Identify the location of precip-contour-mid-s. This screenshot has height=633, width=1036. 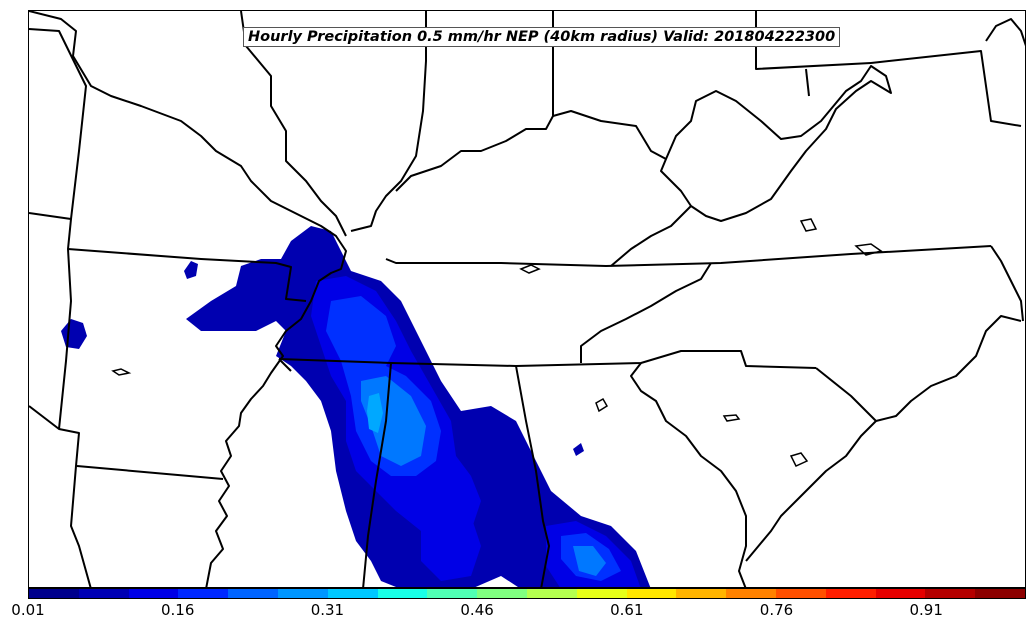
(451, 543).